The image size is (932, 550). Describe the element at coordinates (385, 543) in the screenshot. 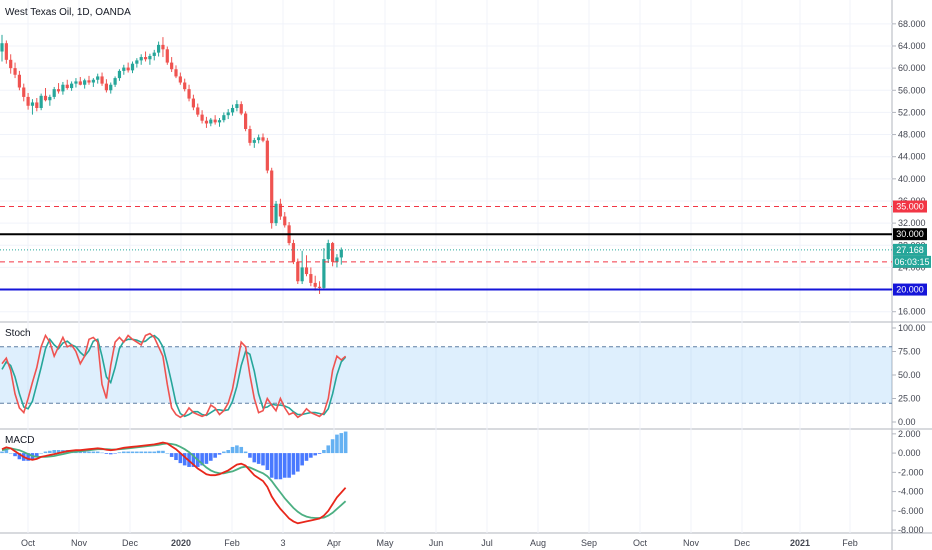

I see `time-tick-label: May` at that location.